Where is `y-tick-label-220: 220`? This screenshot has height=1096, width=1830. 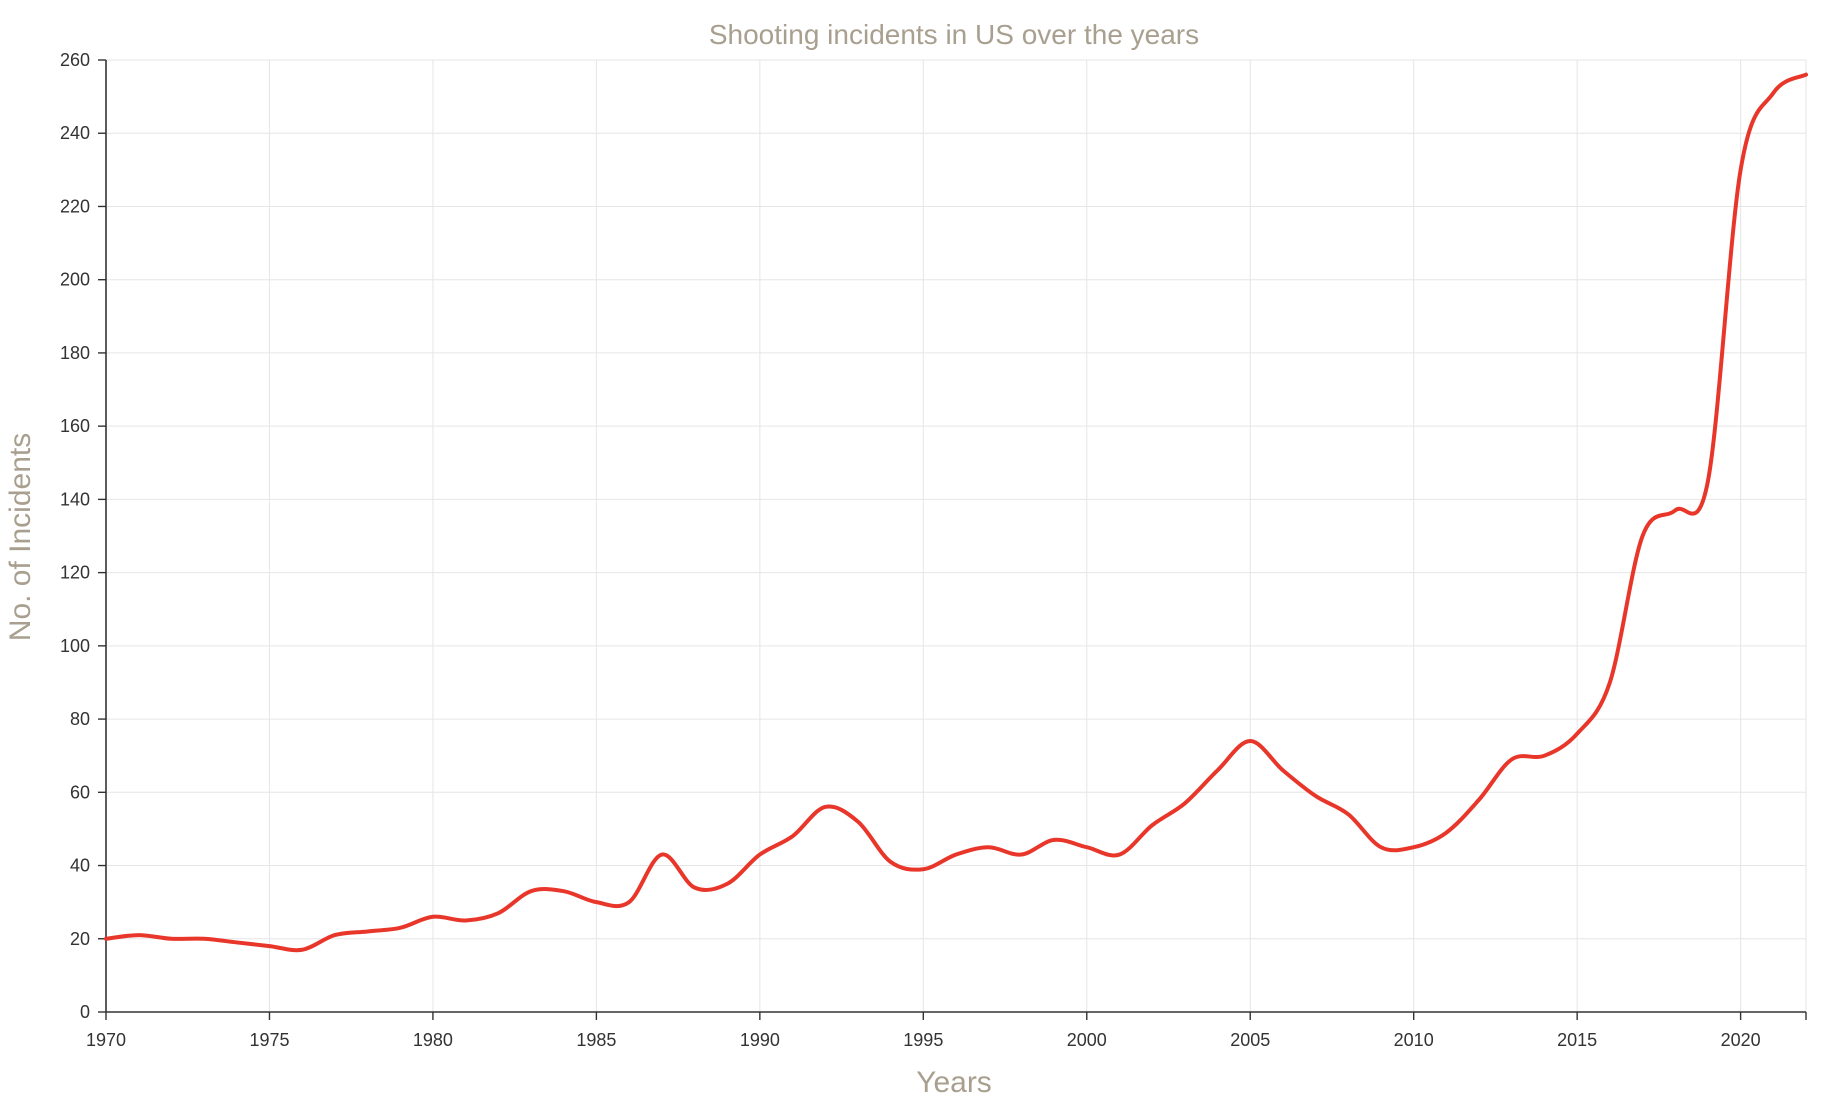
y-tick-label-220: 220 is located at coordinates (75, 206).